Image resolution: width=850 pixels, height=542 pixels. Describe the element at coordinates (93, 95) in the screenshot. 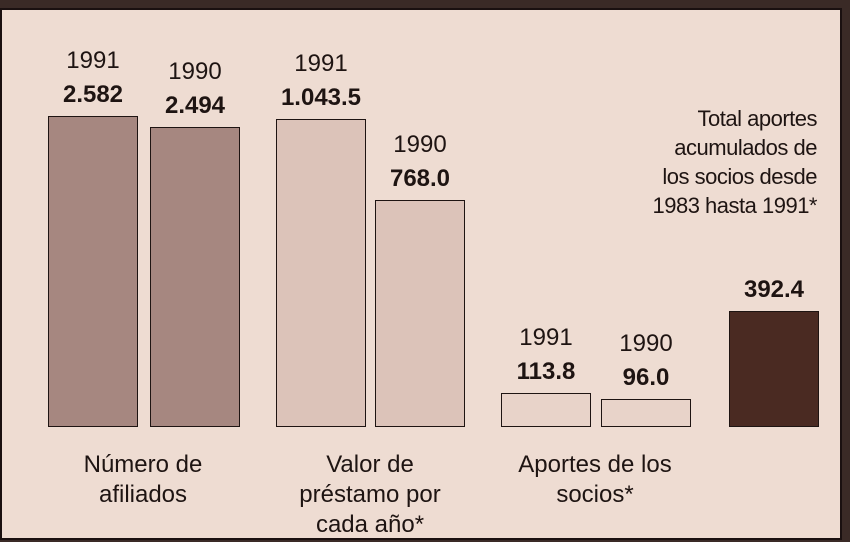

I see `value-label: 2.582` at that location.